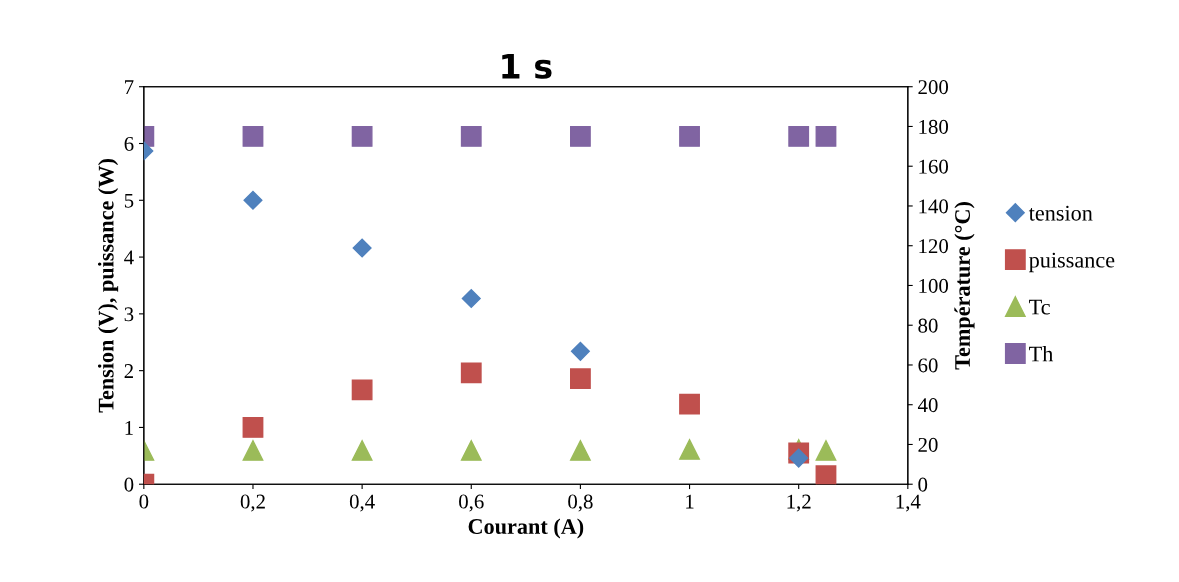 The image size is (1179, 582). Describe the element at coordinates (108, 286) in the screenshot. I see `y-axis-title: Tension (V), puissance (W)` at that location.